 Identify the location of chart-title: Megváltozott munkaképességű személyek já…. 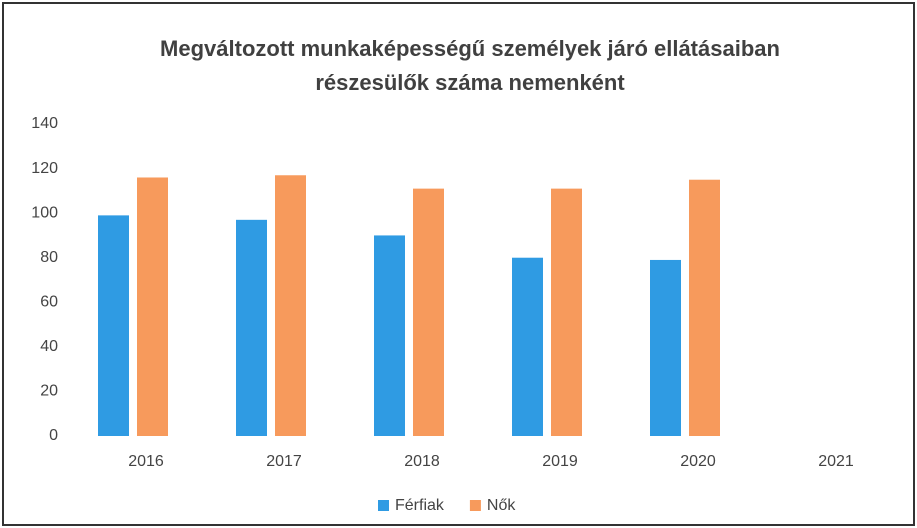
(470, 48).